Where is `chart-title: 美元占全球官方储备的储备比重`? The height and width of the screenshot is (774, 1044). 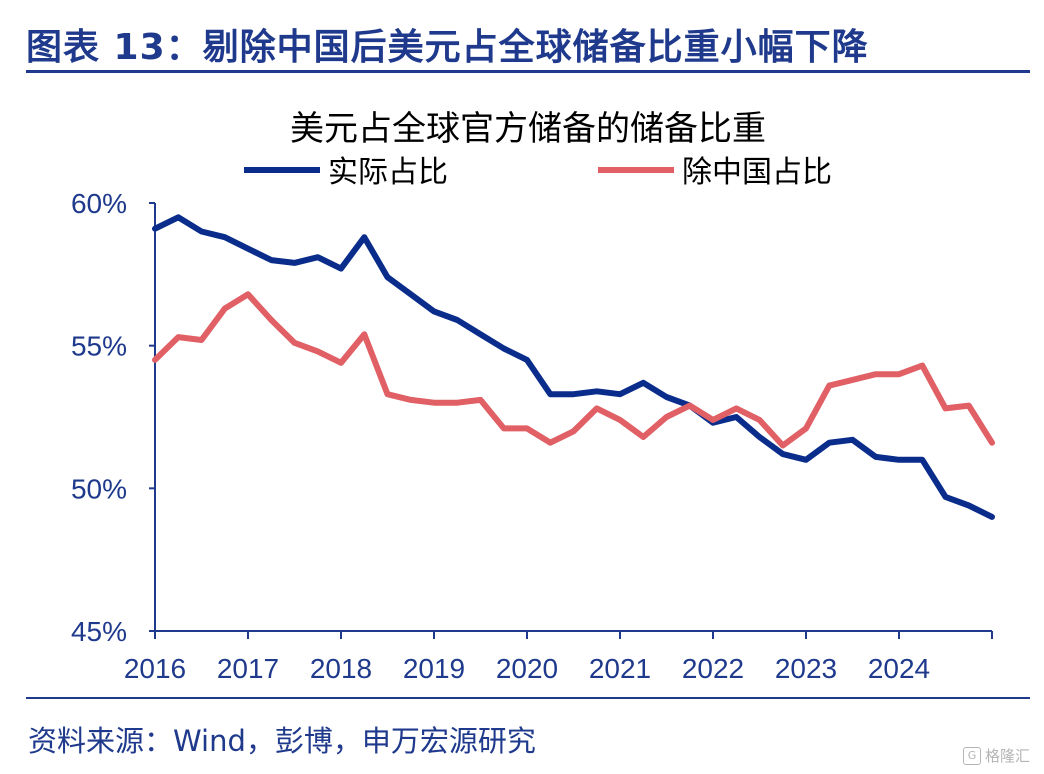 chart-title: 美元占全球官方储备的储备比重 is located at coordinates (528, 129).